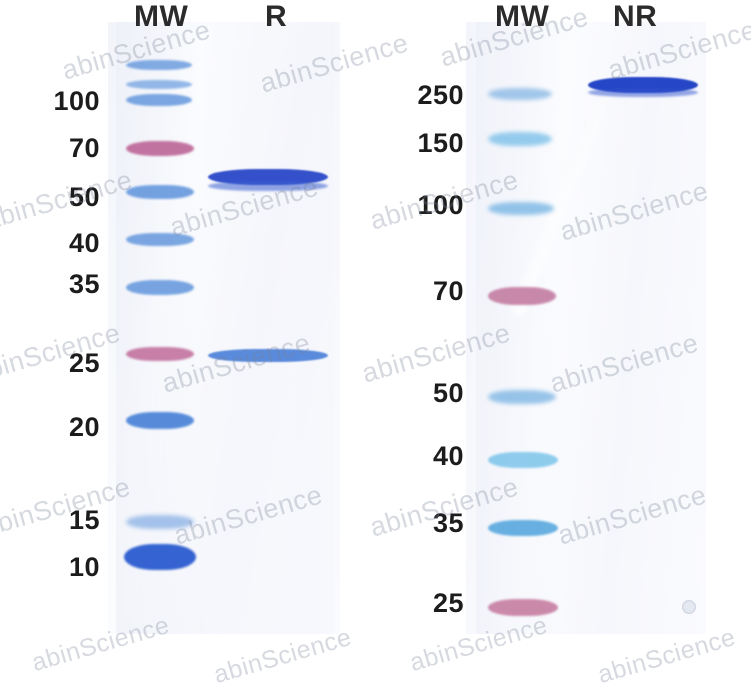 This screenshot has width=751, height=690. Describe the element at coordinates (268, 186) in the screenshot. I see `sample-band-heavy-chain-tail` at that location.